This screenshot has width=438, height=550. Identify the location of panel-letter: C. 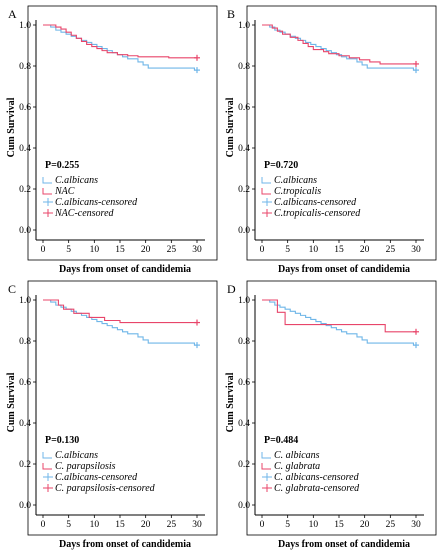
(12, 289).